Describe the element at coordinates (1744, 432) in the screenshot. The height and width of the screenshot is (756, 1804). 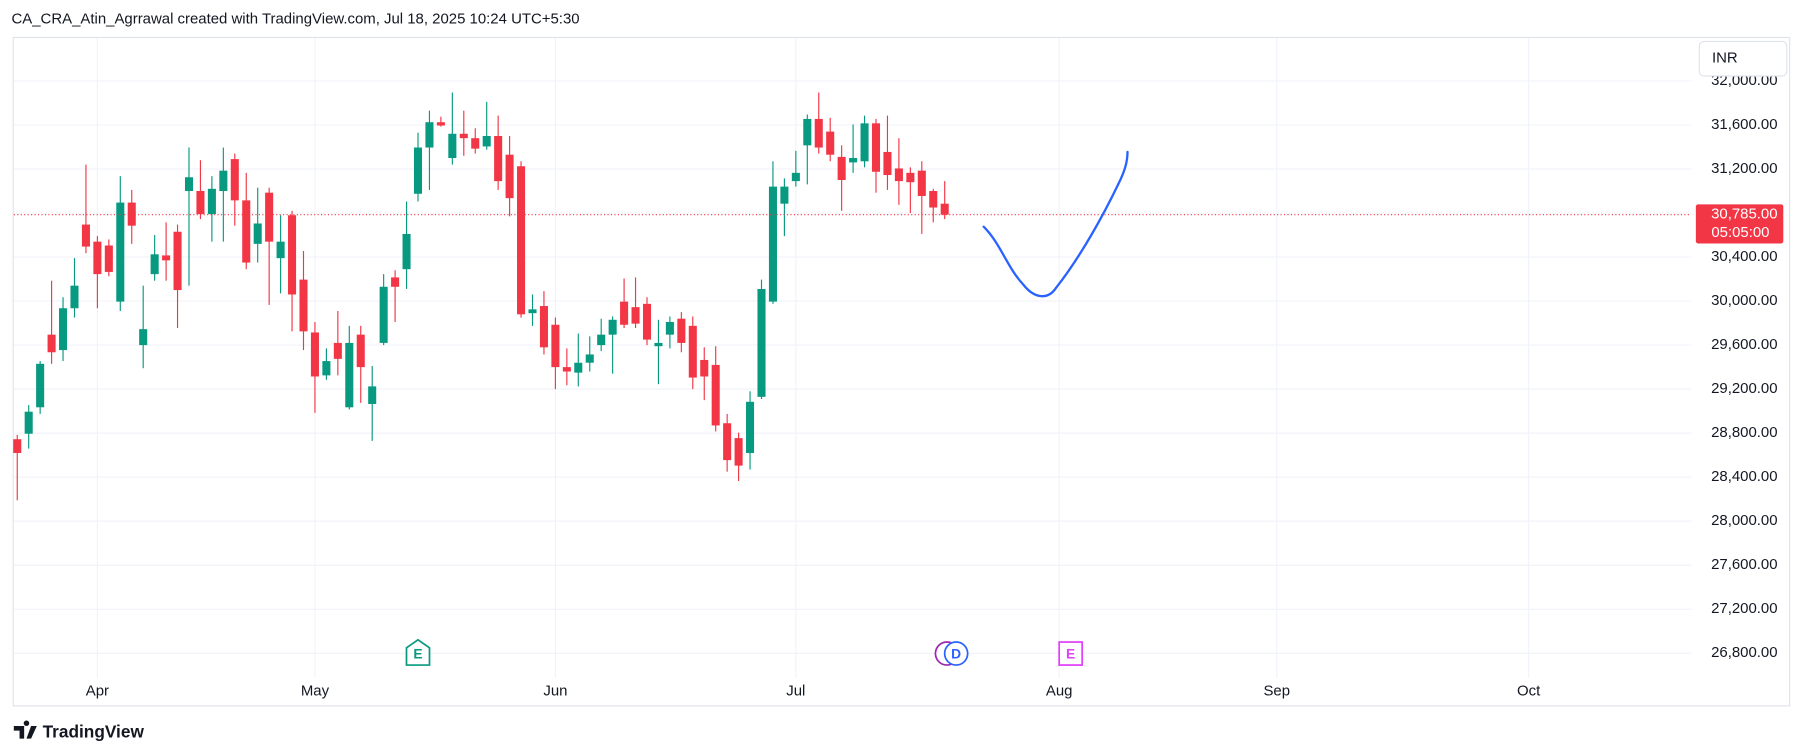
I see `y-tick-label: 28,800.00` at that location.